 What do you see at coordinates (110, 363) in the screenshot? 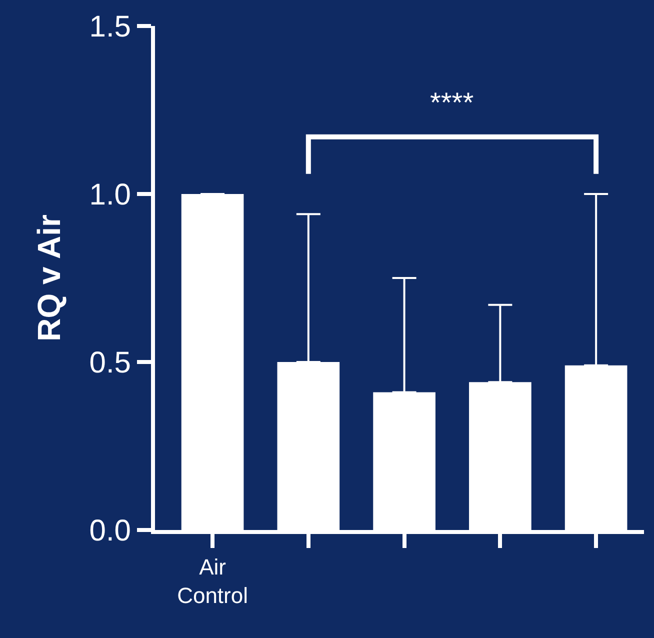
I see `y-tick-label: 0.5` at bounding box center [110, 363].